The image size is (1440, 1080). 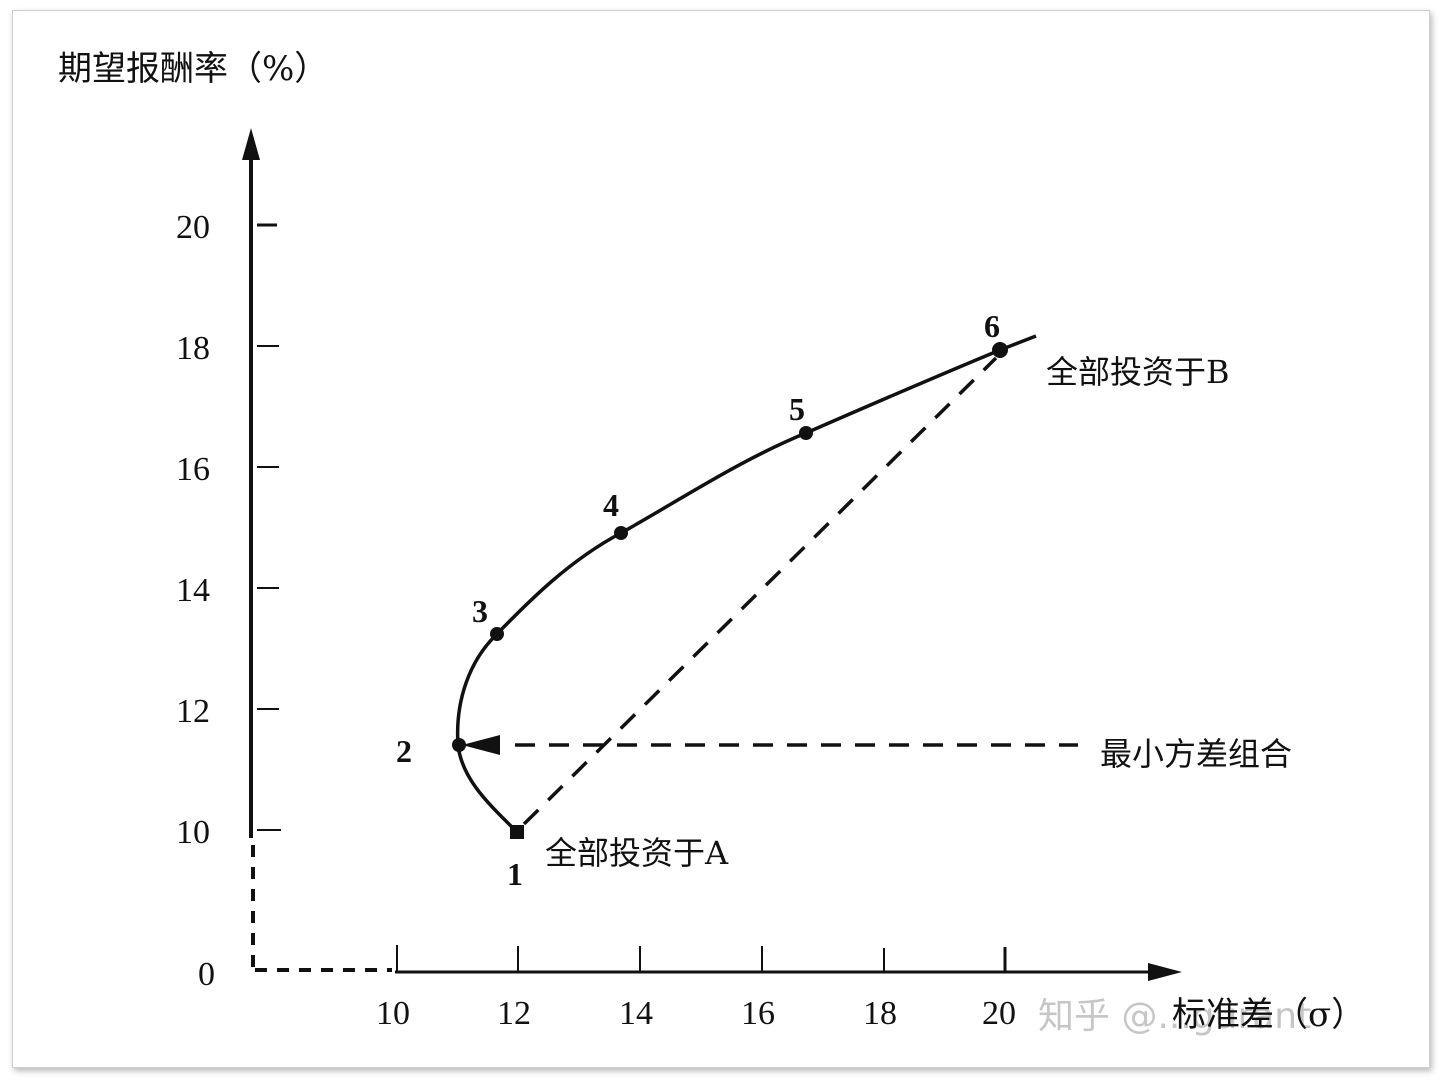 I want to click on x-tick-18: 18, so click(x=880, y=1013).